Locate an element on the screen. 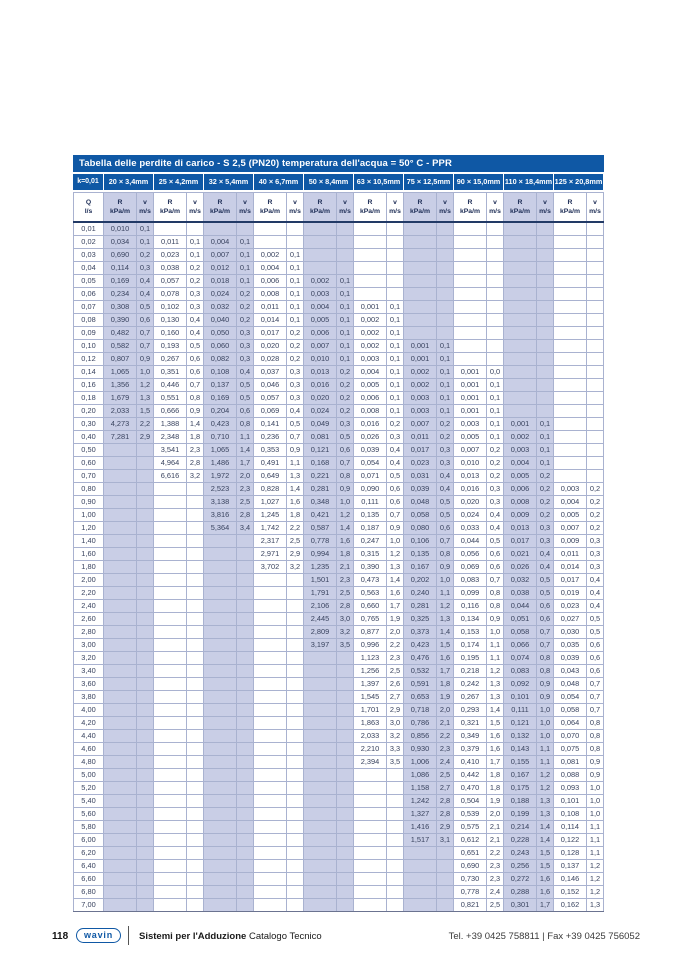 The width and height of the screenshot is (678, 959). r-cell: 0,048 is located at coordinates (420, 501).